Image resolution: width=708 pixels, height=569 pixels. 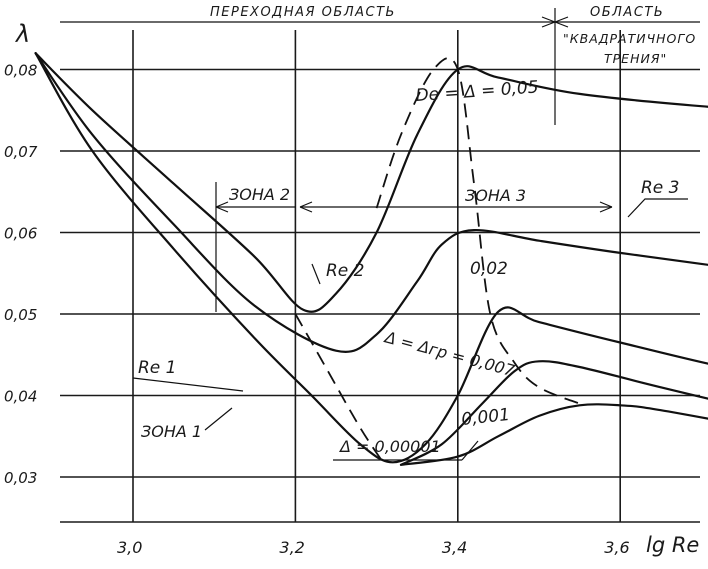 What do you see at coordinates (629, 38) in the screenshot?
I see `annotation-quadratic-region-2: "КВАДРАТИЧНОГО` at bounding box center [629, 38].